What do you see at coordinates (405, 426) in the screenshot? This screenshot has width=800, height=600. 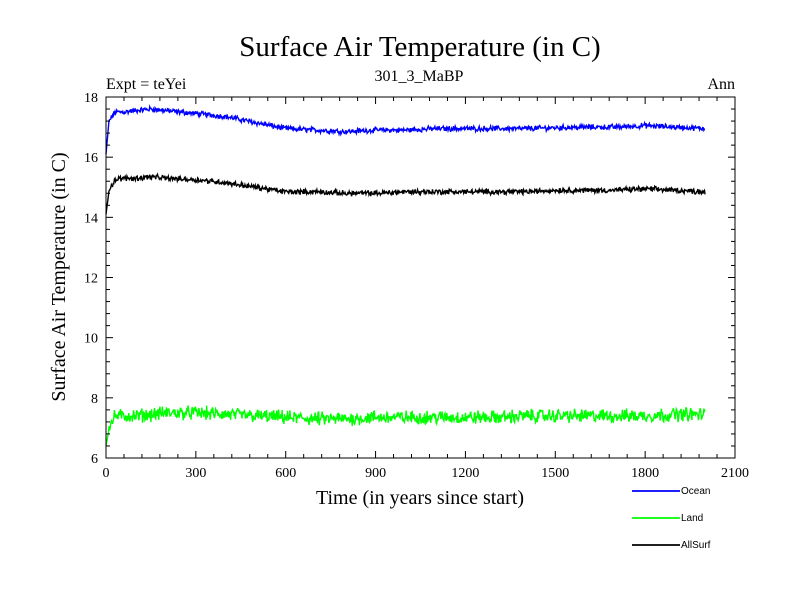 I see `series-line-land` at bounding box center [405, 426].